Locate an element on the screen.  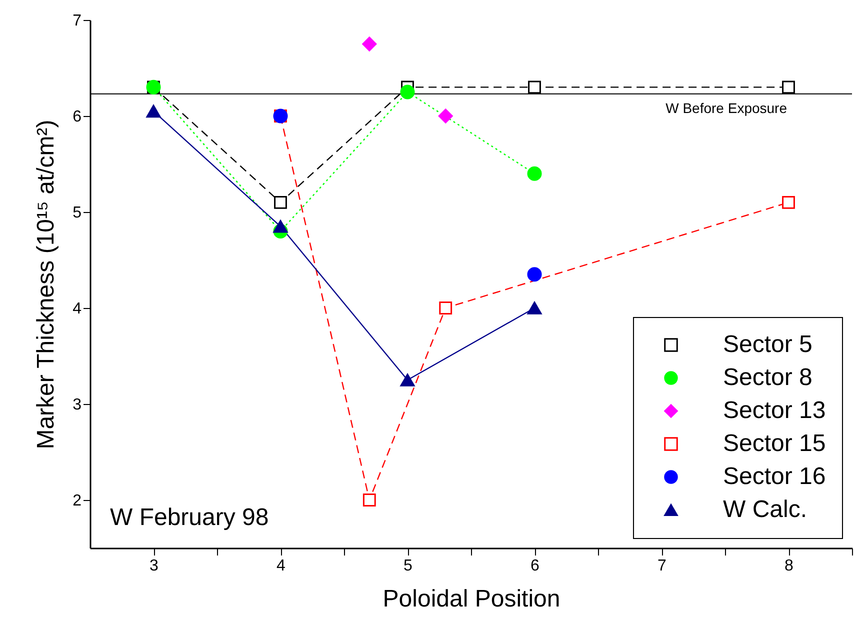
legend-label: Sector 13 is located at coordinates (774, 410).